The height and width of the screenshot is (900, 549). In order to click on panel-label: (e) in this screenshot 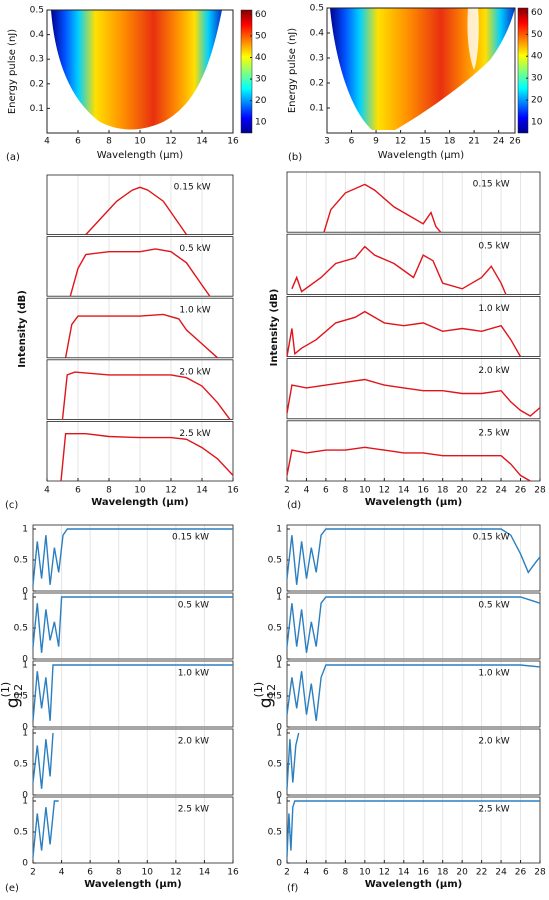, I will do `click(12, 888)`.